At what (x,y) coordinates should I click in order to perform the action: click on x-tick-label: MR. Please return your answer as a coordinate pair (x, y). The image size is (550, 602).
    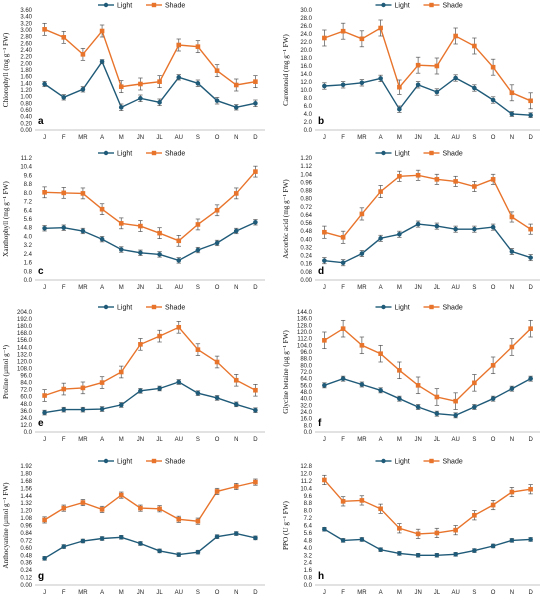
    Looking at the image, I should click on (362, 288).